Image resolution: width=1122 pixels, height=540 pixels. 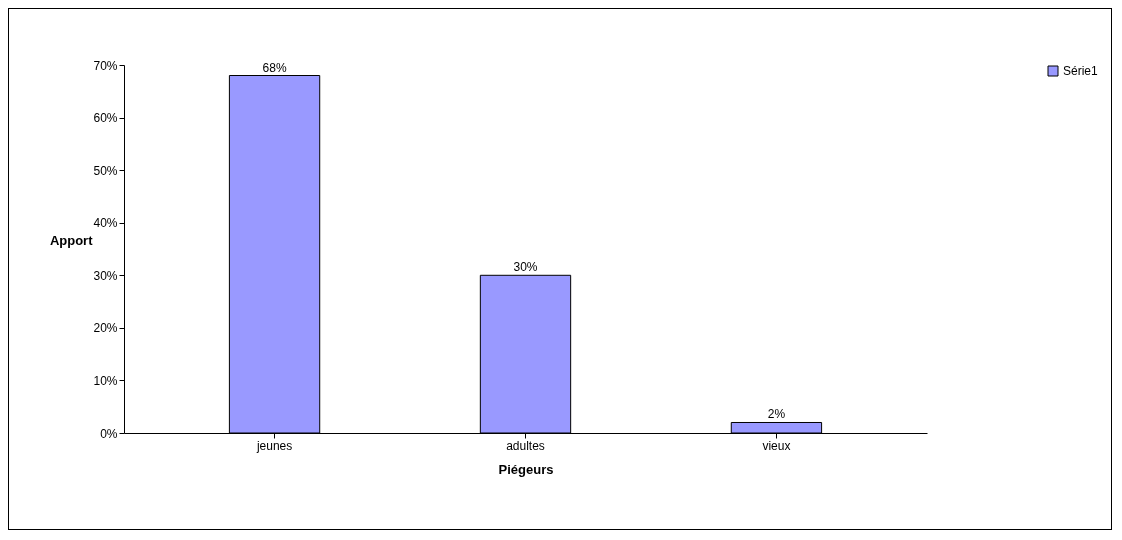 I want to click on y-tick-label: 60%, so click(x=105, y=118).